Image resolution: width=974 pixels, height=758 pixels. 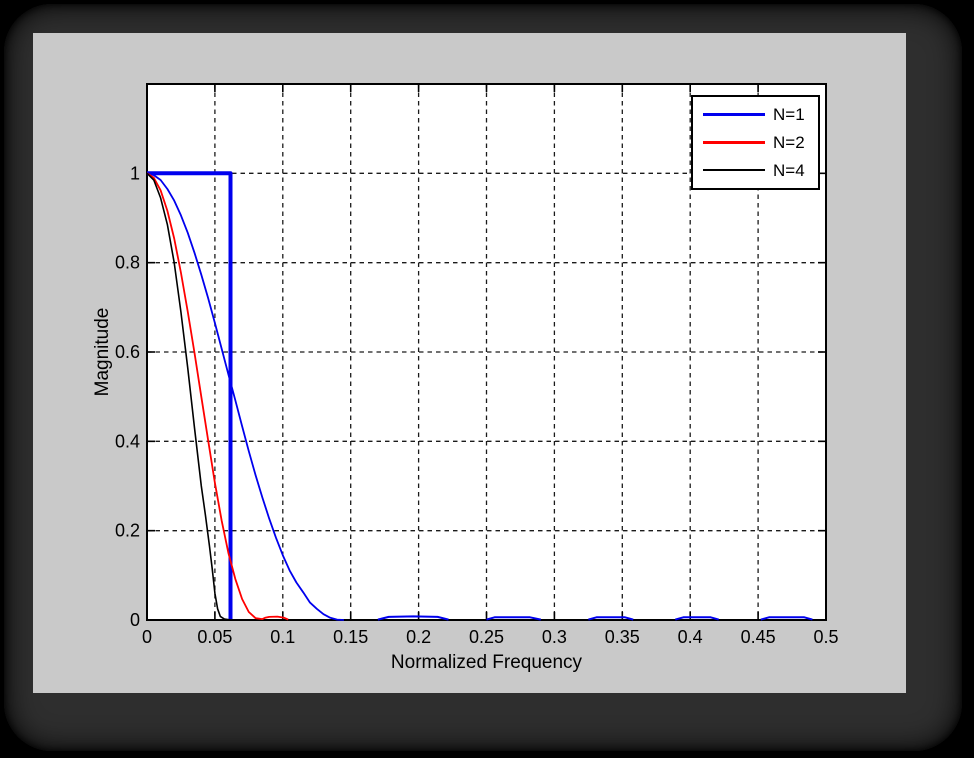 I want to click on y-tick-label: 0, so click(x=135, y=620).